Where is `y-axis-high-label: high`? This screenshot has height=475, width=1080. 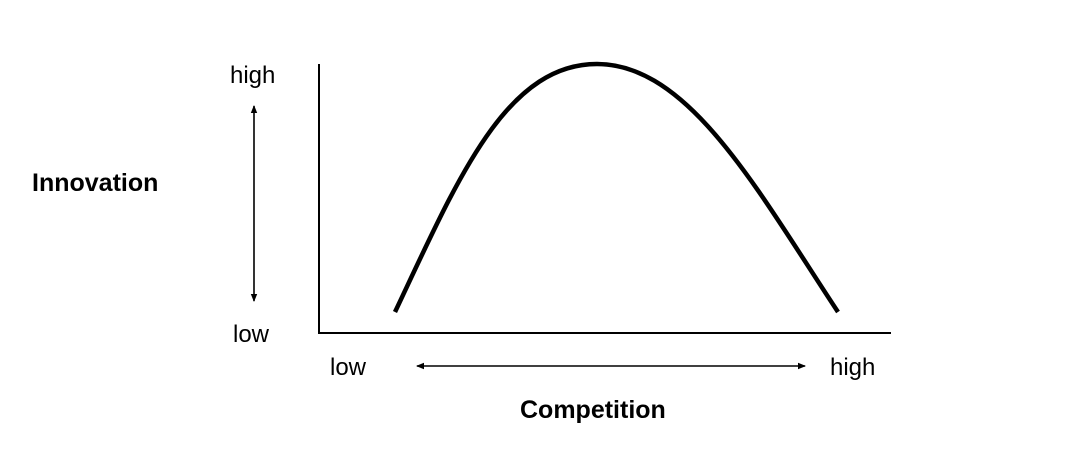 y-axis-high-label: high is located at coordinates (252, 75).